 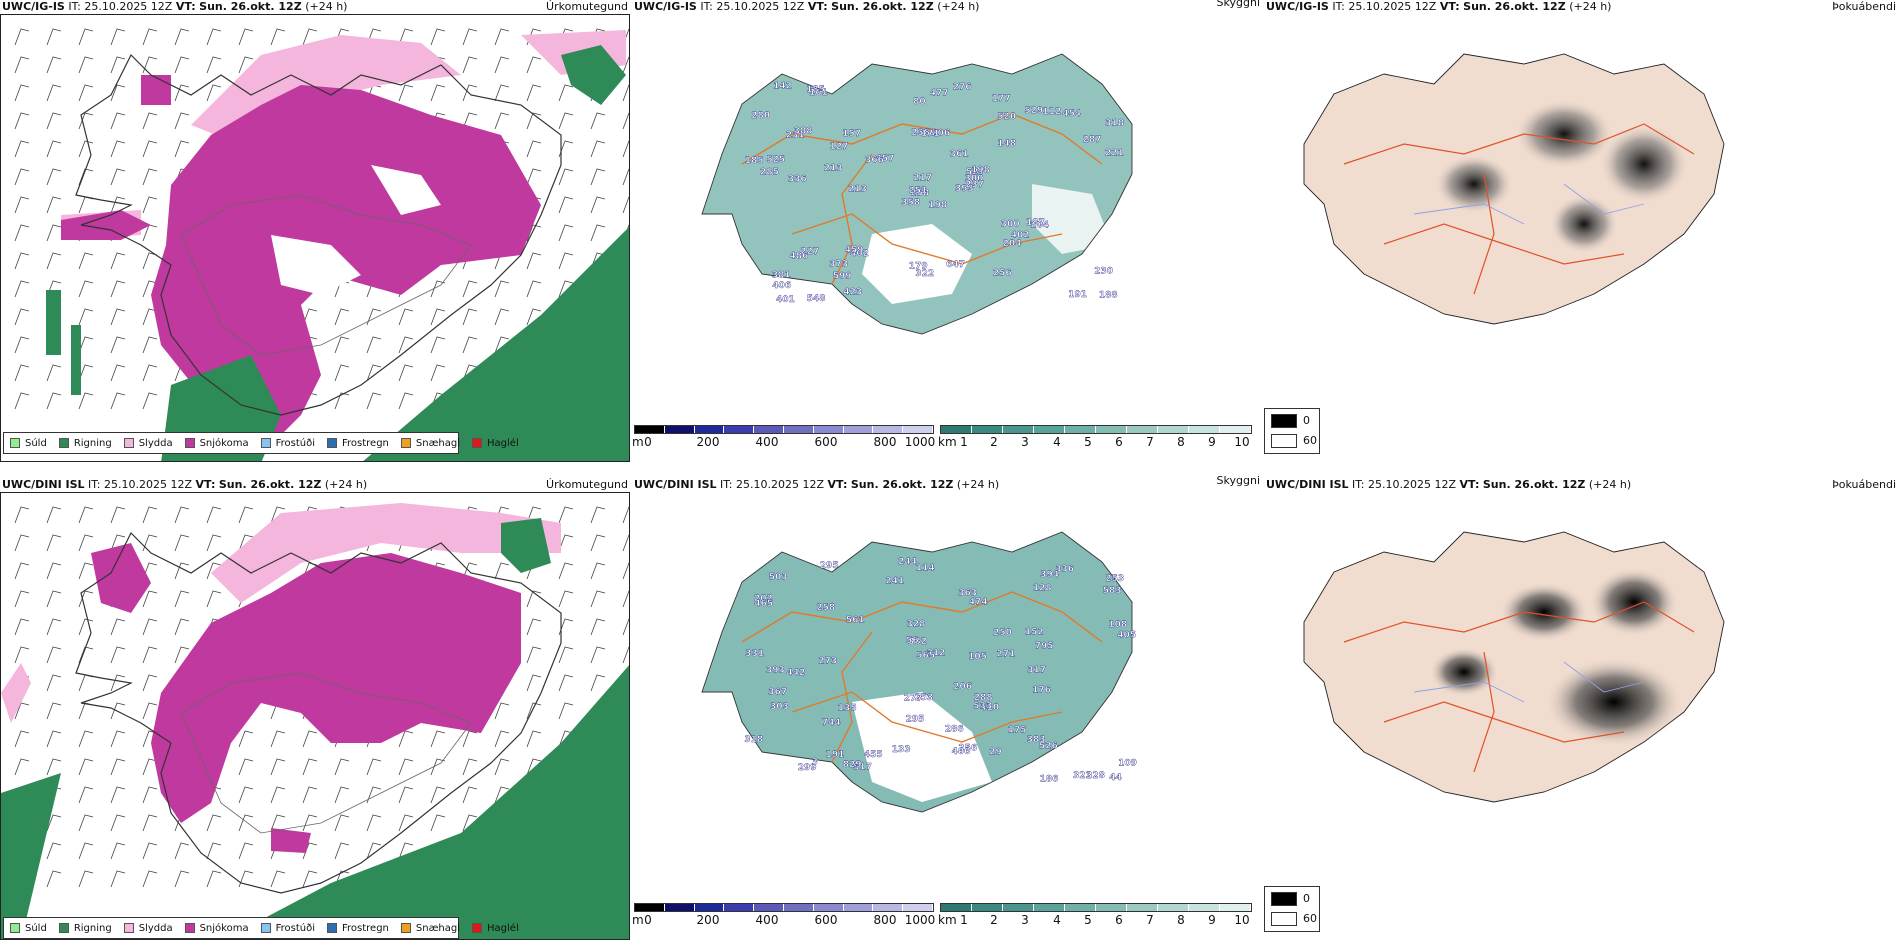 What do you see at coordinates (799, 257) in the screenshot?
I see `cloud-base-label: 486` at bounding box center [799, 257].